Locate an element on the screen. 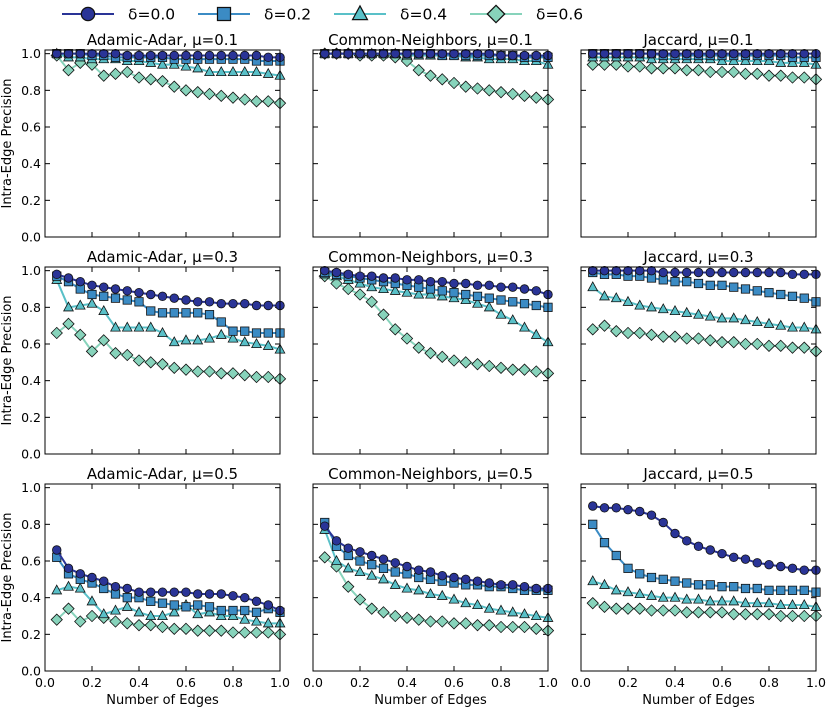 The image size is (831, 712). x-tick-label: 0.2 is located at coordinates (92, 682).